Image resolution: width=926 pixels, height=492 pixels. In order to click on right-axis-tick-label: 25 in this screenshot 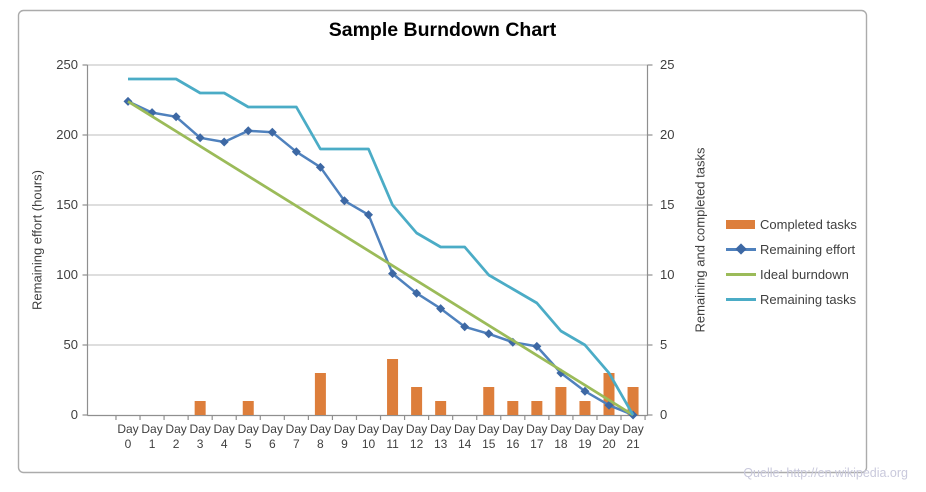, I will do `click(667, 64)`.